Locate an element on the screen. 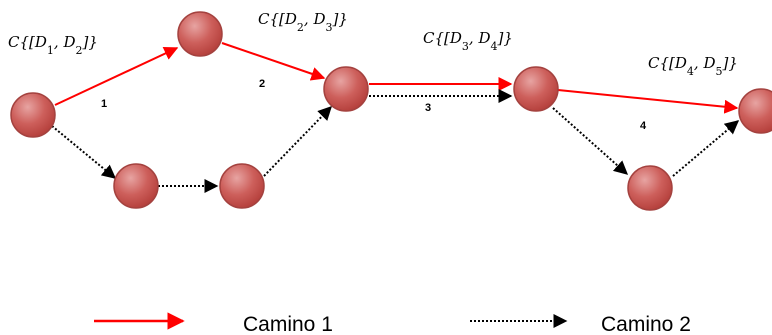 The height and width of the screenshot is (335, 772). cost-label-3-text: C{[D3, D4]} is located at coordinates (468, 41).